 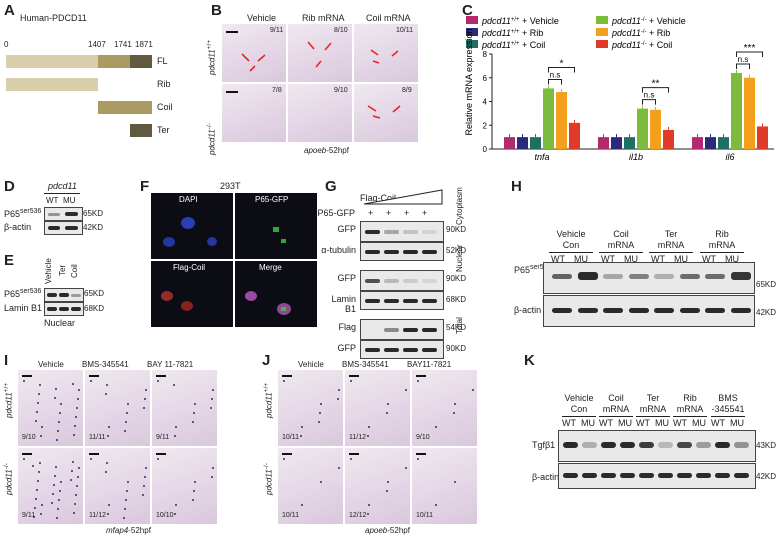 What do you see at coordinates (657, 476) in the screenshot?
I see `blot-k-actin` at bounding box center [657, 476].